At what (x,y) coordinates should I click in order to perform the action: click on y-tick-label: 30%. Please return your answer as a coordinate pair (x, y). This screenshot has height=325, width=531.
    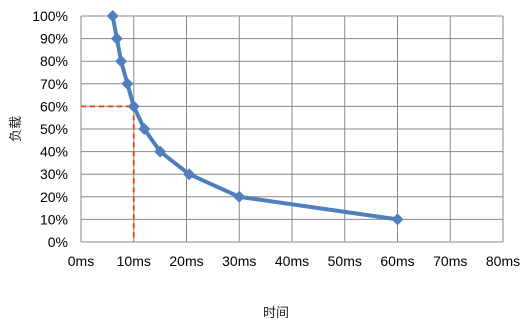
    Looking at the image, I should click on (54, 174).